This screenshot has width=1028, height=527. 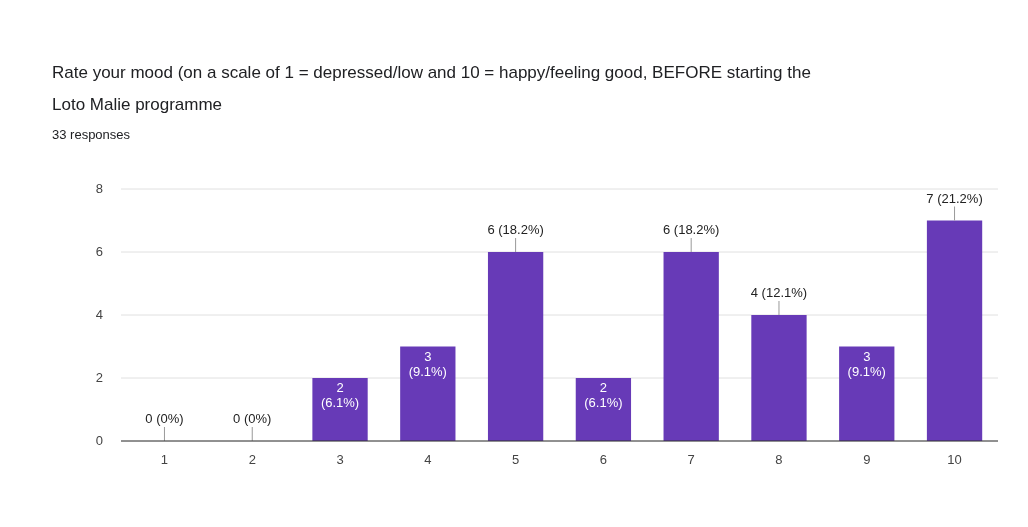 What do you see at coordinates (91, 134) in the screenshot?
I see `chart-subtitle: 33 responses` at bounding box center [91, 134].